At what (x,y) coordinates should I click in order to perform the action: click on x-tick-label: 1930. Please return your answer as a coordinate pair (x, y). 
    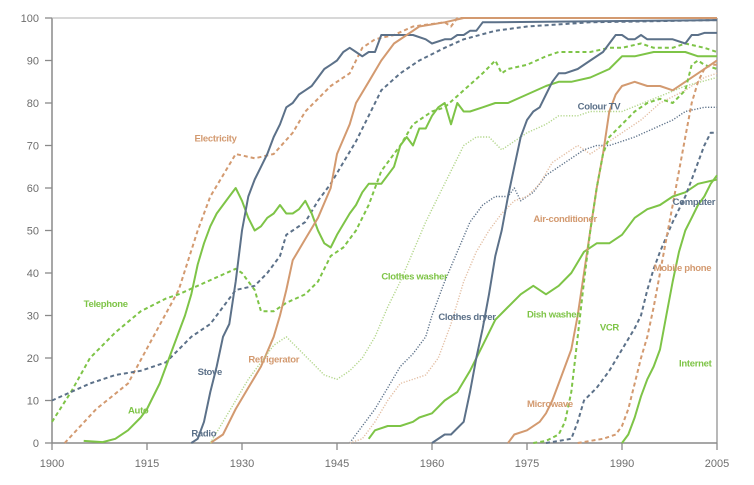
    Looking at the image, I should click on (242, 464).